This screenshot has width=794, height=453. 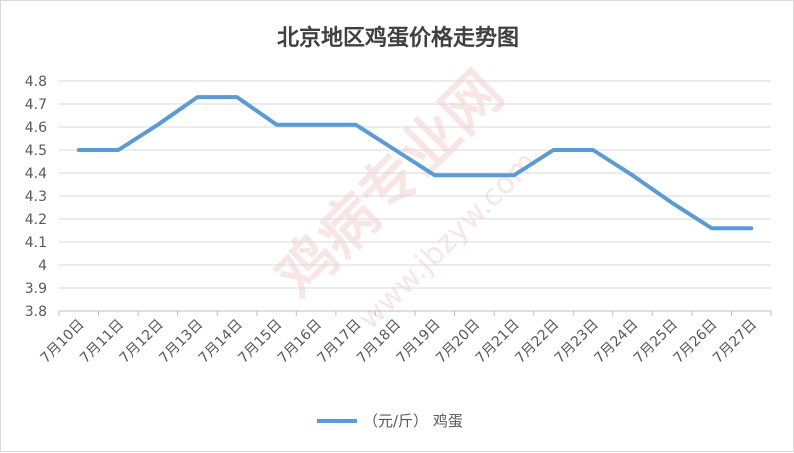 What do you see at coordinates (36, 289) in the screenshot?
I see `y-tick-label: 3.9` at bounding box center [36, 289].